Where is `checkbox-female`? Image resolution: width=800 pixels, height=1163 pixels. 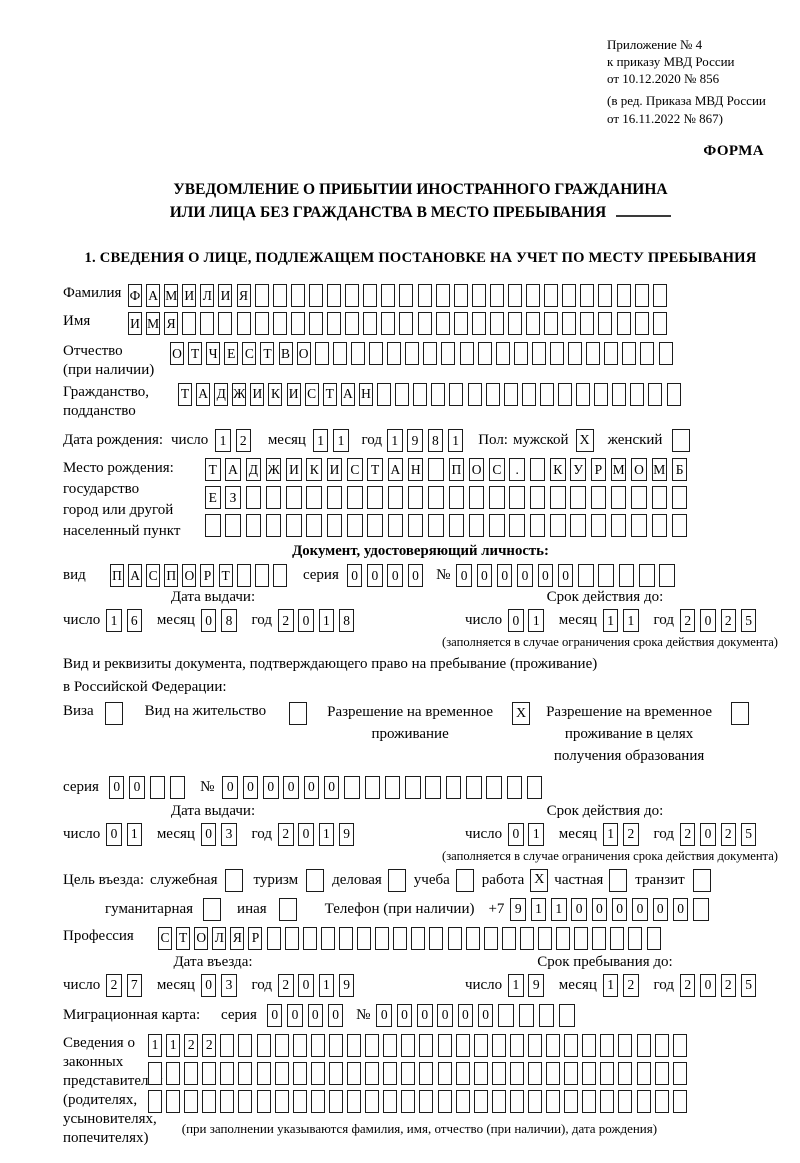
checkbox-female is located at coordinates (681, 441).